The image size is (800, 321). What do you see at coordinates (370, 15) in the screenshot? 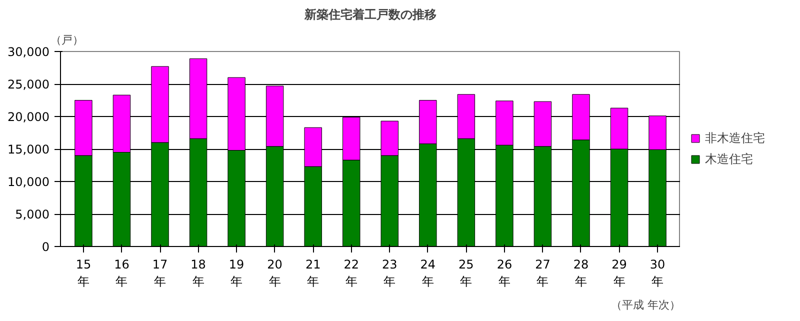
I see `chart-title: 新築住宅着工戸数の推移` at bounding box center [370, 15].